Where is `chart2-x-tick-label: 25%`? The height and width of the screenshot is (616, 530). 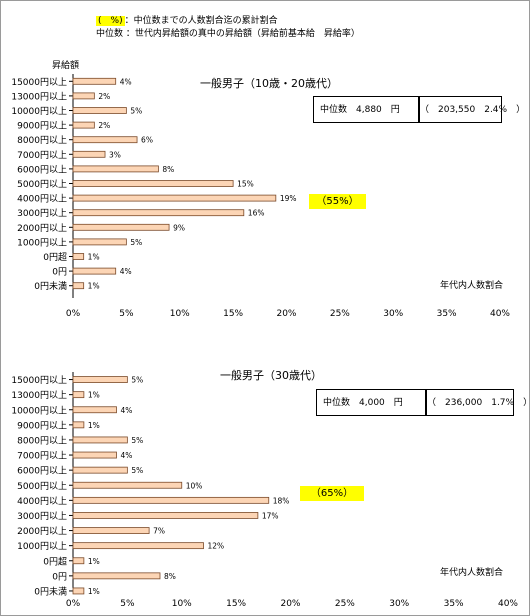
chart2-x-tick-label: 25% is located at coordinates (345, 604).